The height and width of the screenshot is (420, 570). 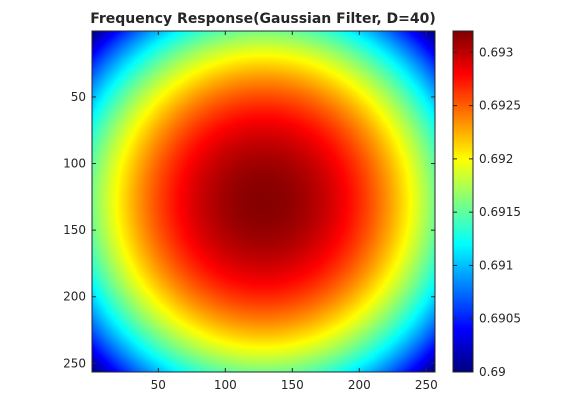 What do you see at coordinates (496, 265) in the screenshot?
I see `colorbar-tick-label: 0.691` at bounding box center [496, 265].